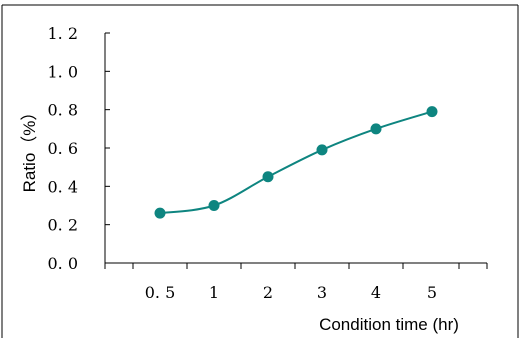  Describe the element at coordinates (29, 148) in the screenshot. I see `y-axis-title: Ratio（%）` at that location.